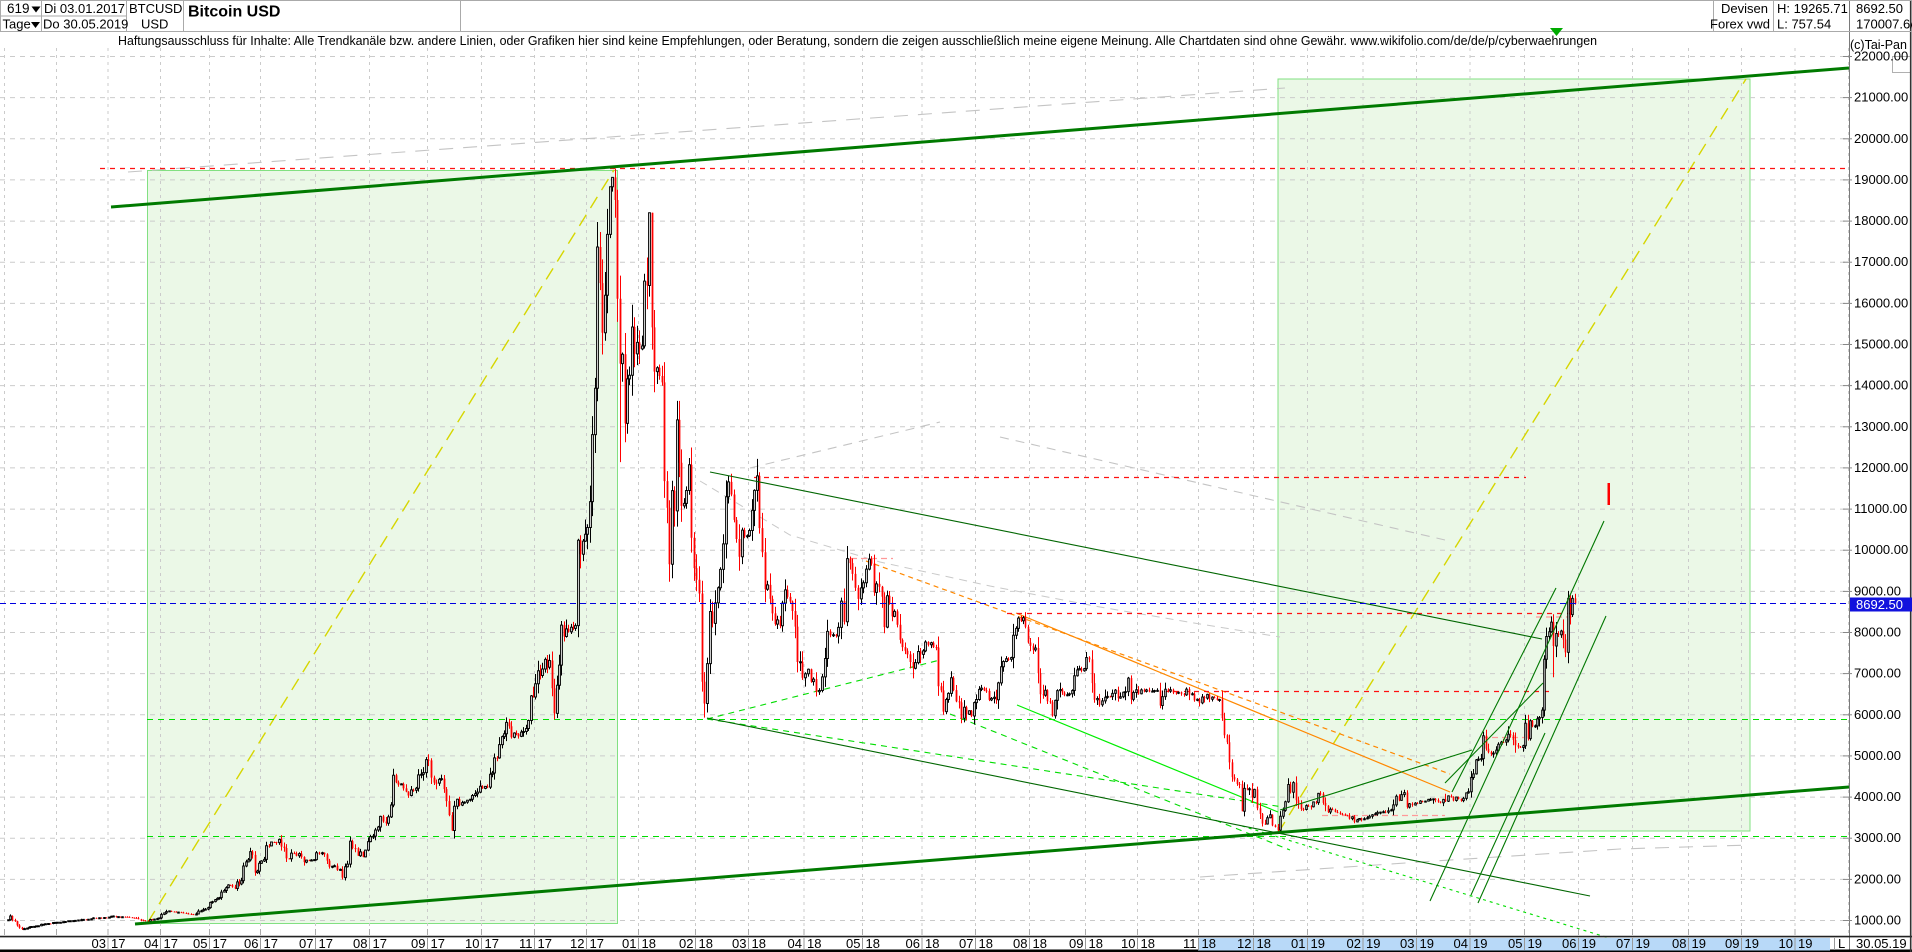  What do you see at coordinates (1740, 24) in the screenshot?
I see `svg-text: Forex vwd` at bounding box center [1740, 24].